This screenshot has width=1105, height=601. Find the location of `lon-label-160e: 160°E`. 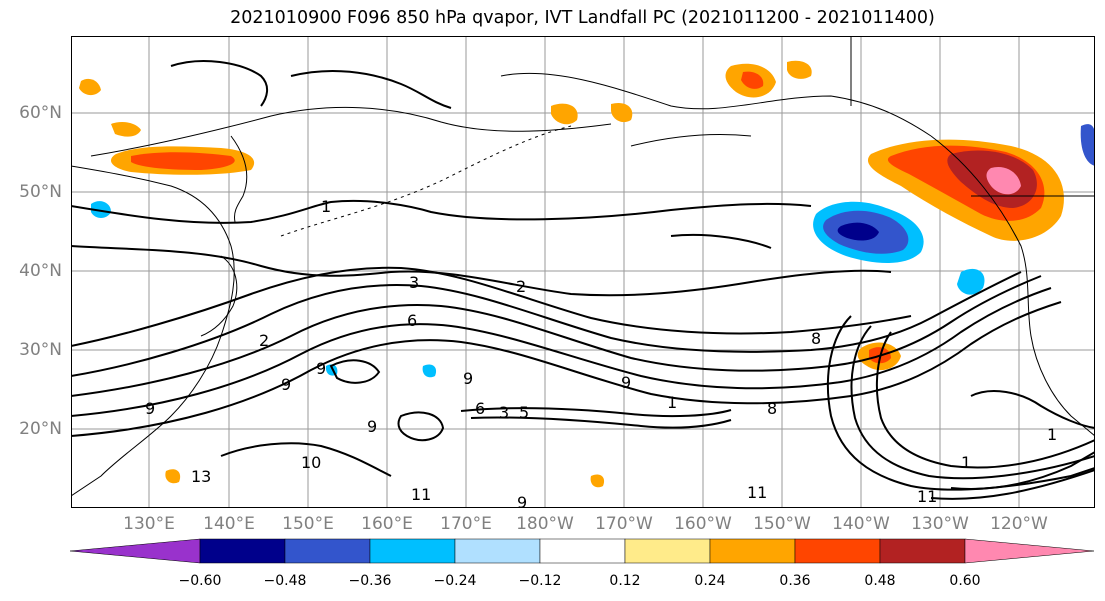

lon-label-160e: 160°E is located at coordinates (387, 524).